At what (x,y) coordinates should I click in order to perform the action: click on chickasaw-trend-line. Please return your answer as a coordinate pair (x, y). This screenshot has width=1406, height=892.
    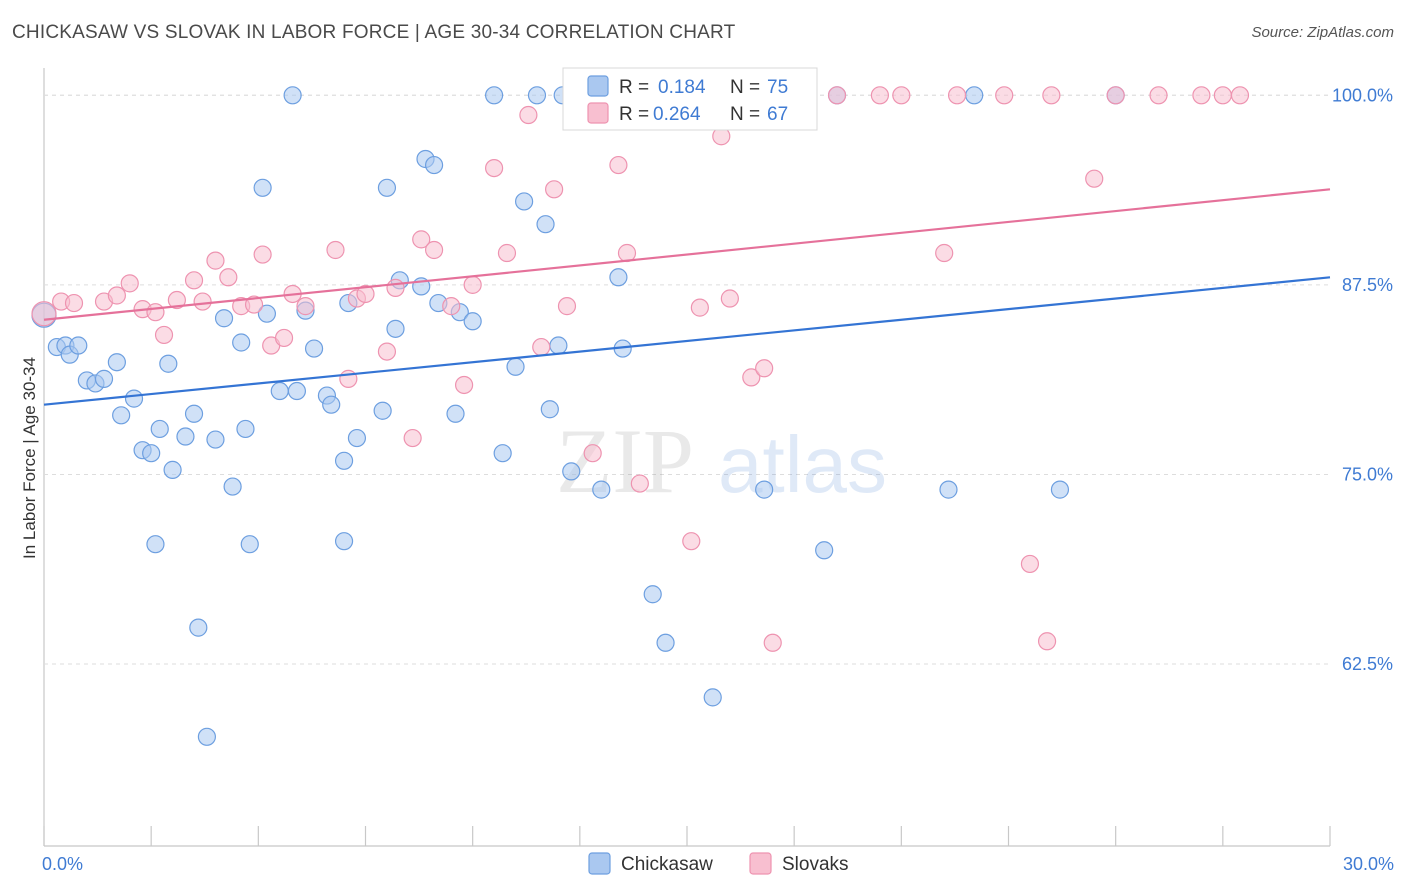
    Looking at the image, I should click on (687, 341).